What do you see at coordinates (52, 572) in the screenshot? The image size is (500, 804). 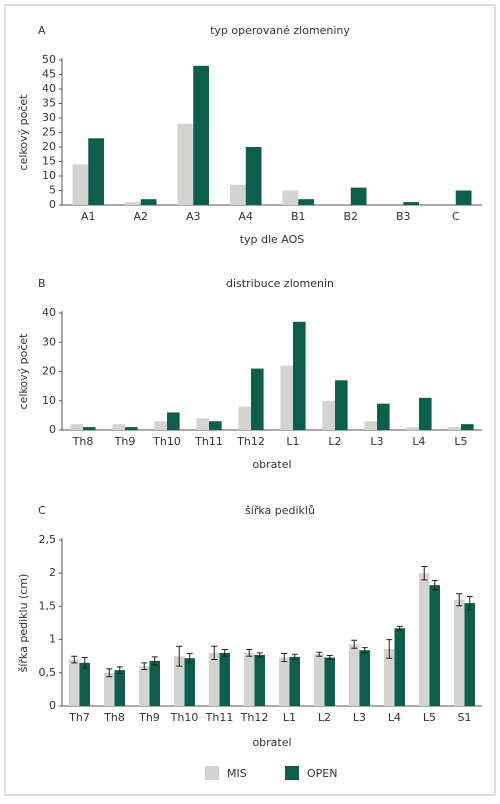 I see `y-tick-label: 2` at bounding box center [52, 572].